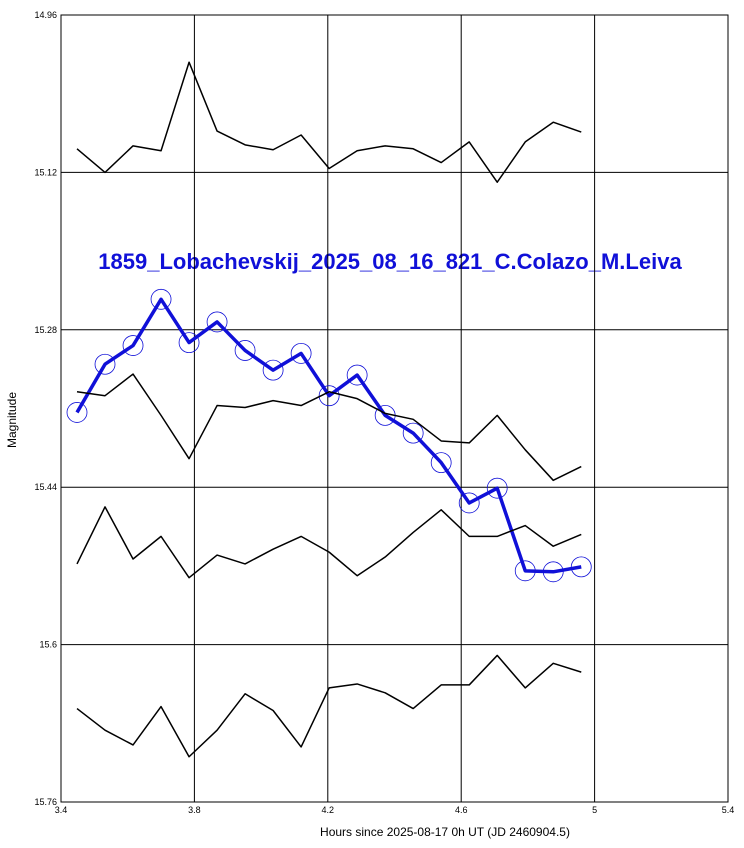 This screenshot has height=848, width=744. Describe the element at coordinates (194, 810) in the screenshot. I see `x-tick-label: 3.8` at that location.